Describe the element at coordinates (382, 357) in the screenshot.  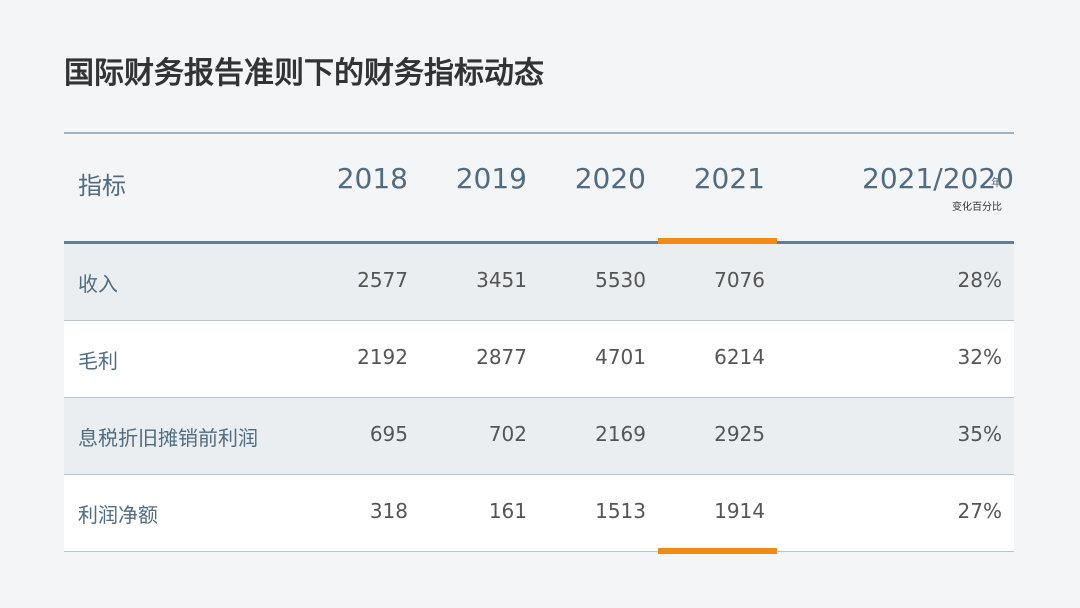
I see `cell: 2192` at that location.